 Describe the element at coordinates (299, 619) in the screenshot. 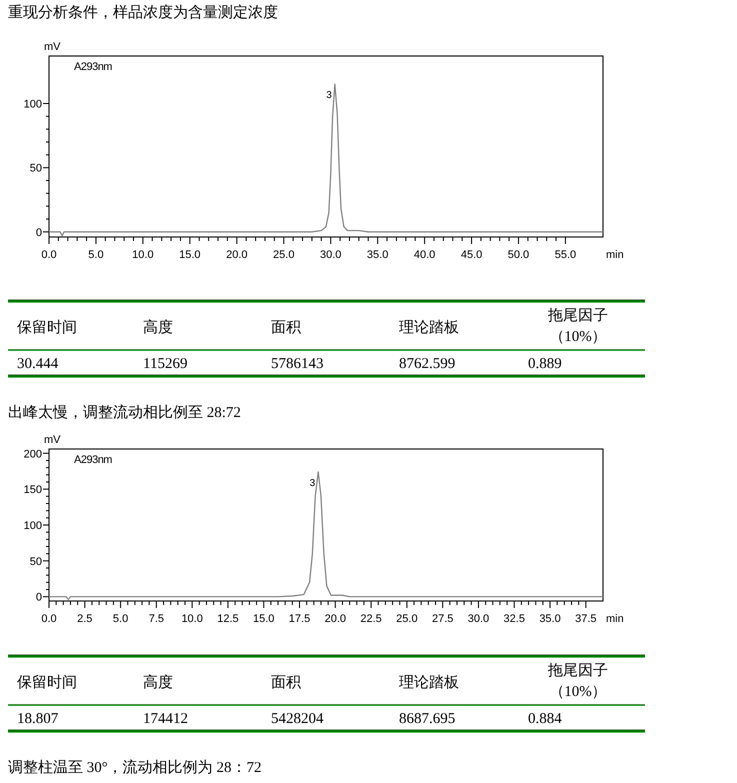

I see `x-tick-label: 17.5` at that location.